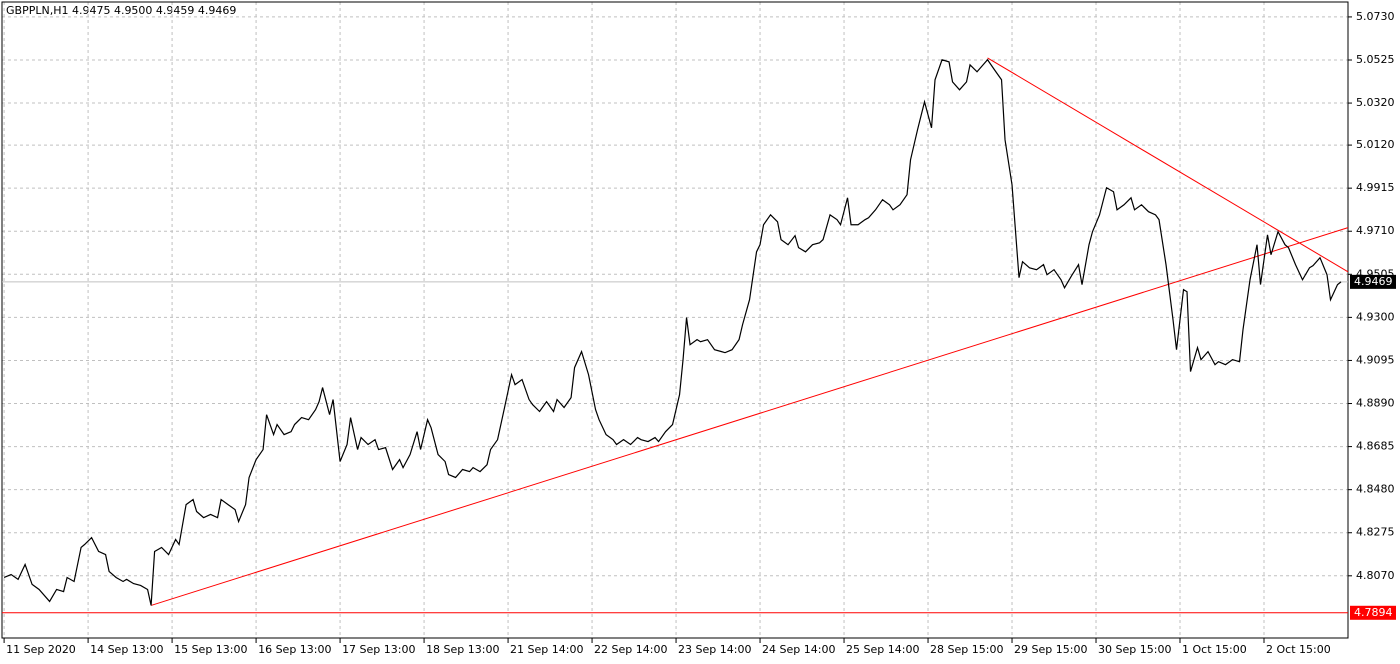  I want to click on x-tick-label: 17 Sep 13:00, so click(378, 649).